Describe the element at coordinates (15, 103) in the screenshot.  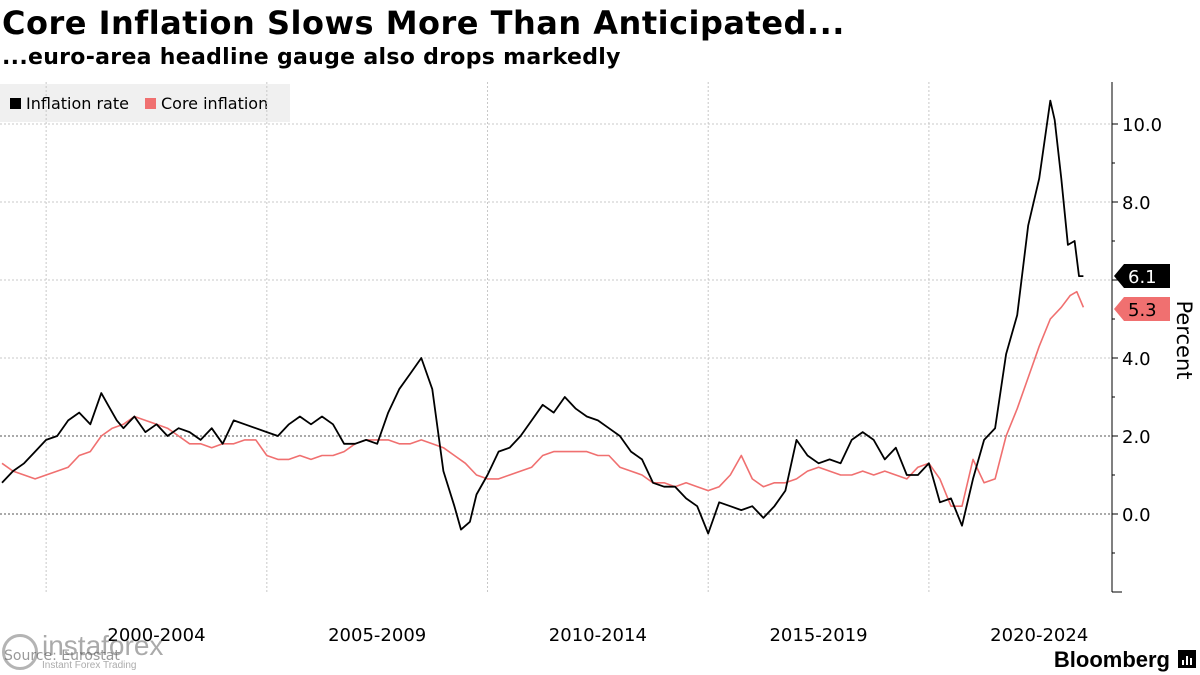
I see `legend-swatch-inflation-rate` at that location.